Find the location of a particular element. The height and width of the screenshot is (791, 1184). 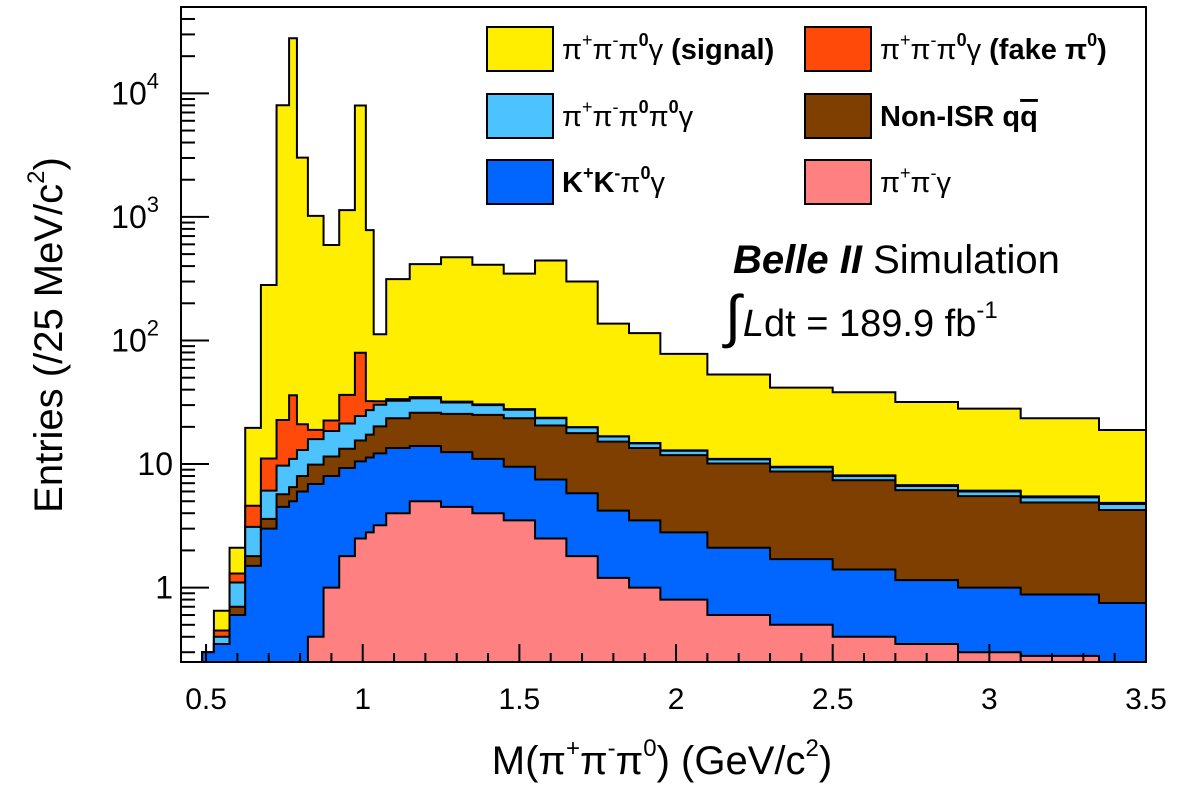

x-axis-title: M(π+π-π0) (GeV/c2) is located at coordinates (662, 759).